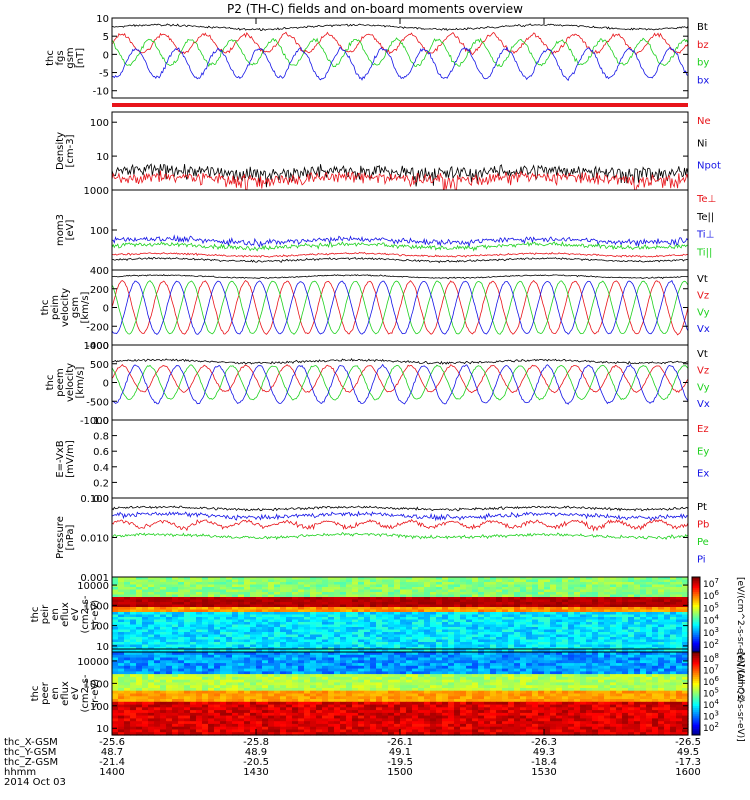 The width and height of the screenshot is (750, 800). I want to click on ytick-label: 500, so click(99, 365).